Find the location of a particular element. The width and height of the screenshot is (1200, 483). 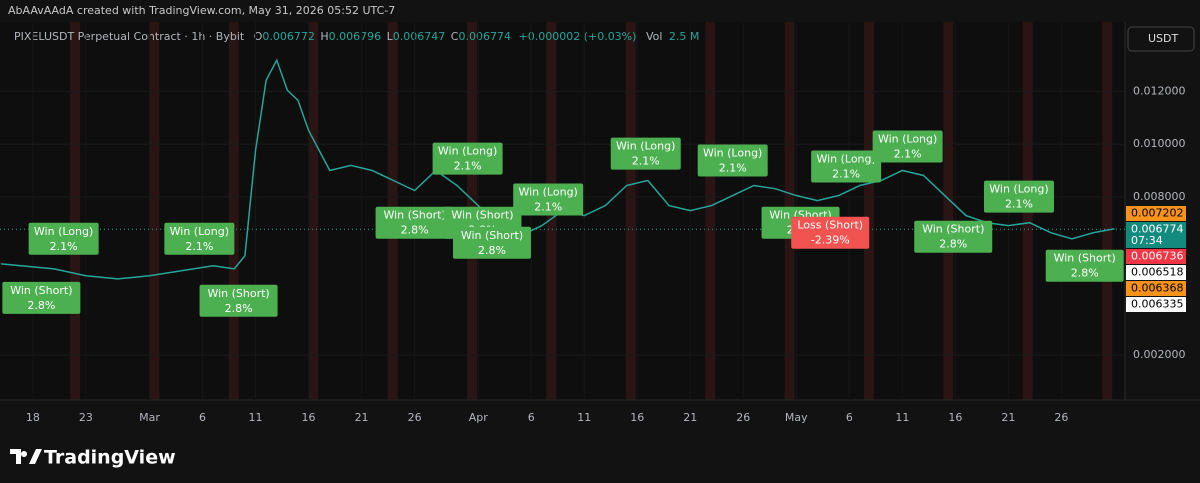

y-tick-label: 0.008000 is located at coordinates (1159, 196).